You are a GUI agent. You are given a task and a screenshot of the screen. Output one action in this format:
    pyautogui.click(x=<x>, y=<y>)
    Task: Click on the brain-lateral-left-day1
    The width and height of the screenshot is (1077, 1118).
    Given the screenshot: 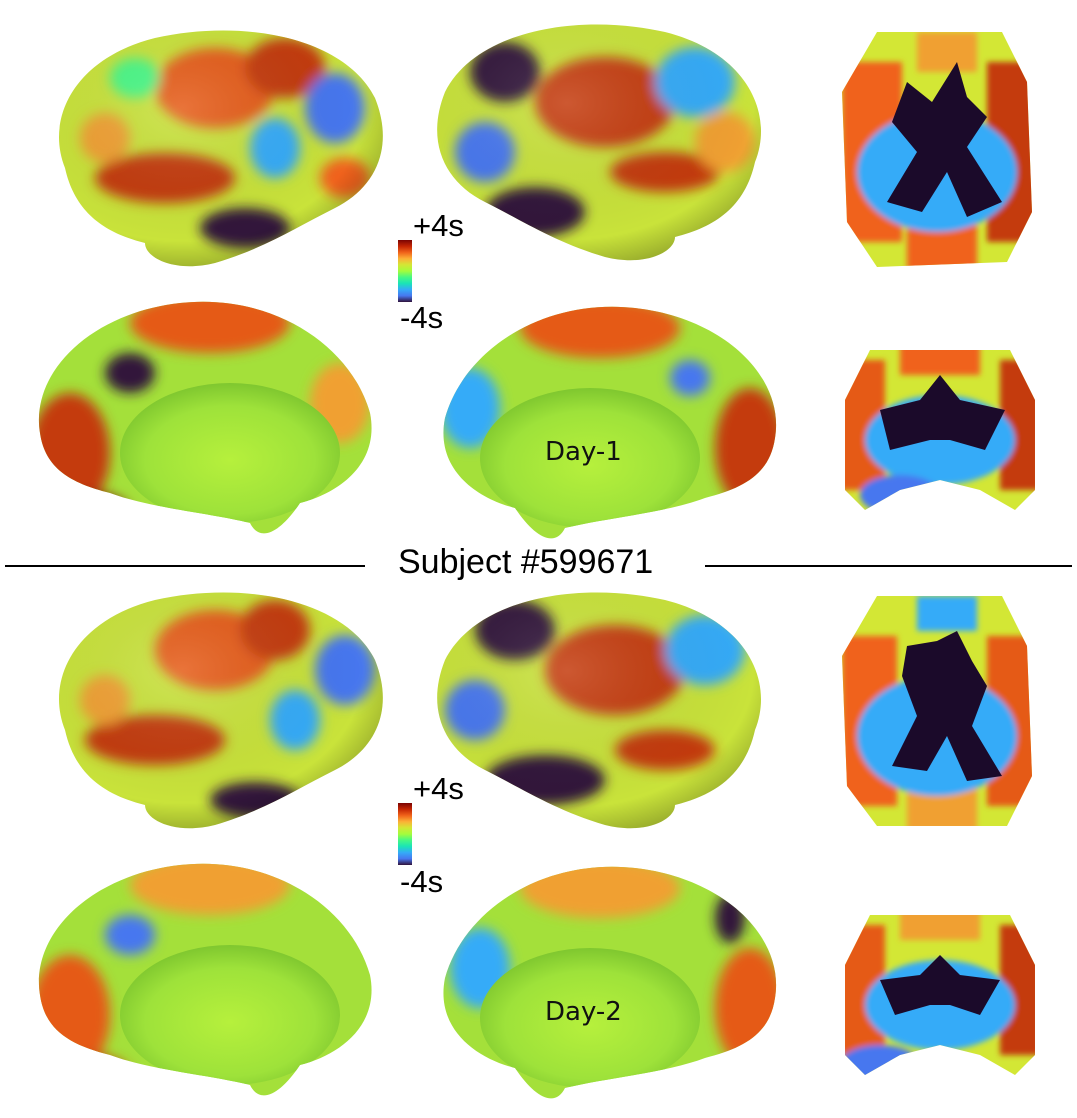 What is the action you would take?
    pyautogui.click(x=221, y=148)
    